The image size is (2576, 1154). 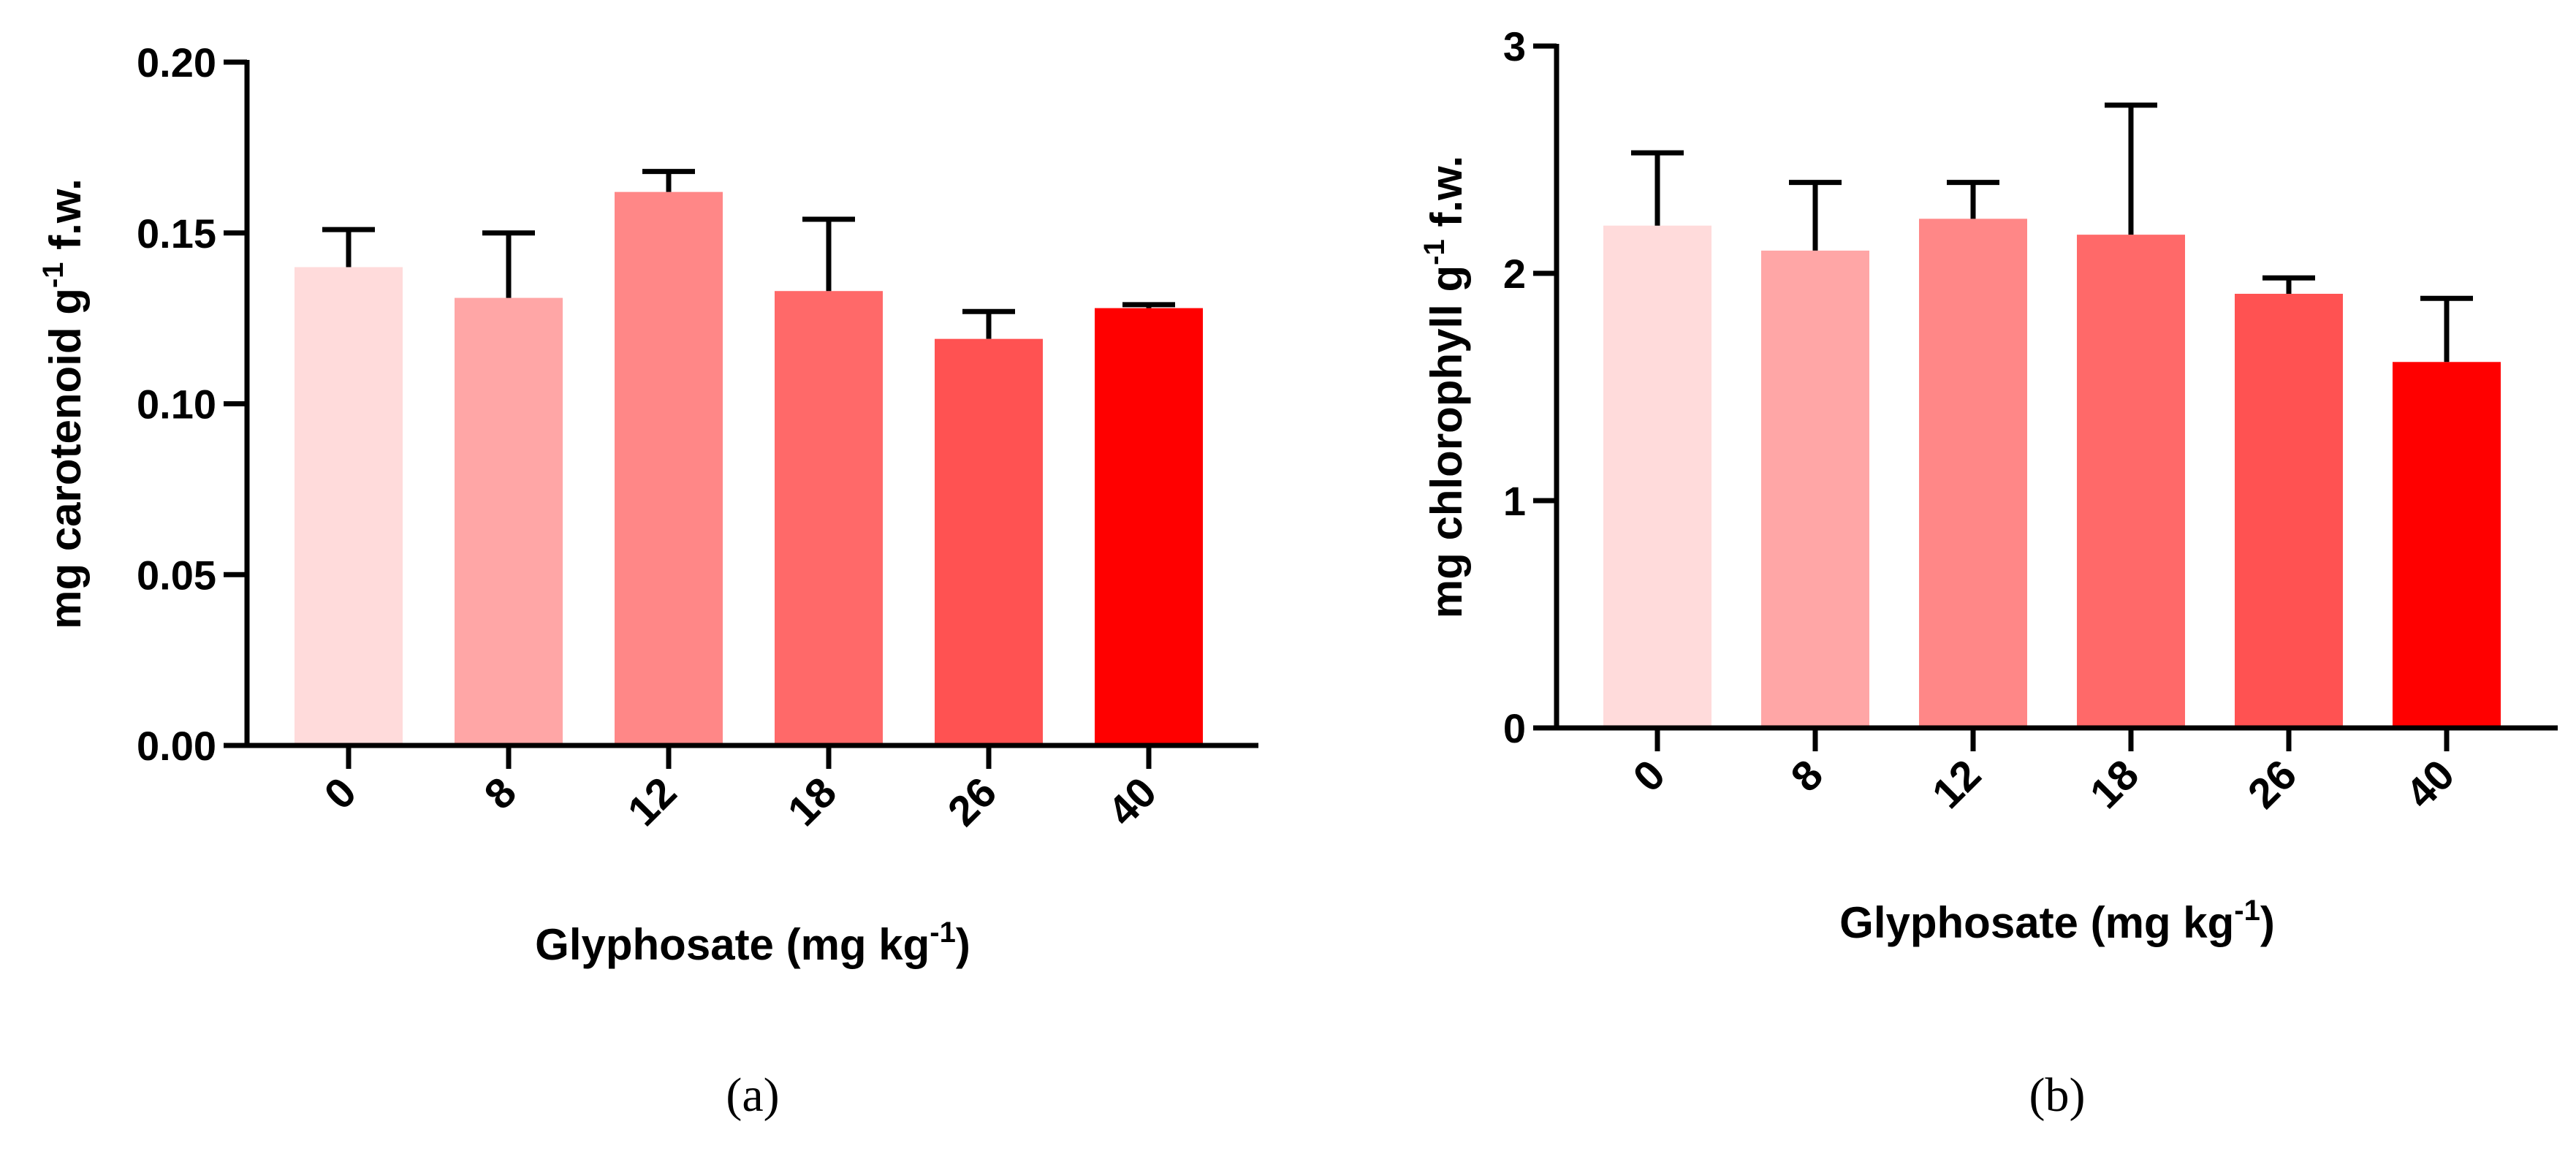 I want to click on panel-label: (b), so click(x=2057, y=1095).